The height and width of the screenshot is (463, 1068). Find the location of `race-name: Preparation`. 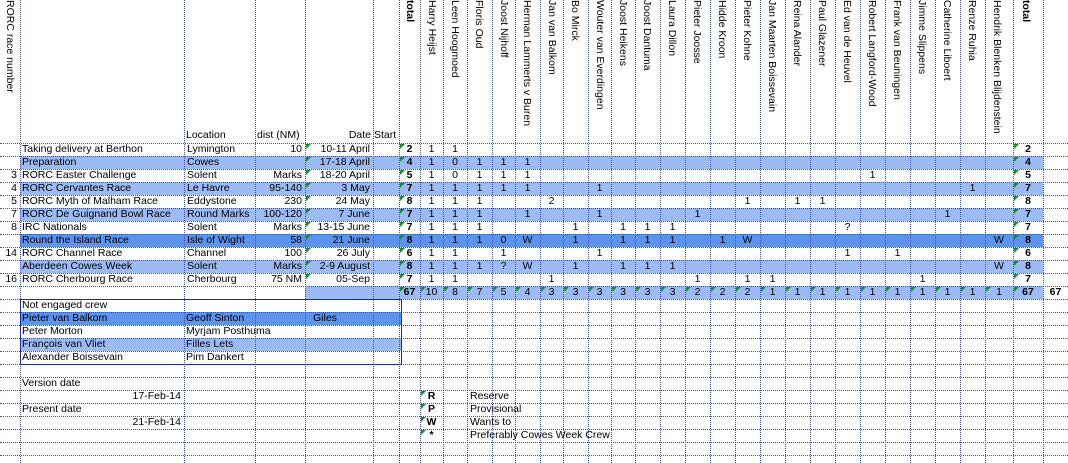

race-name: Preparation is located at coordinates (49, 162).